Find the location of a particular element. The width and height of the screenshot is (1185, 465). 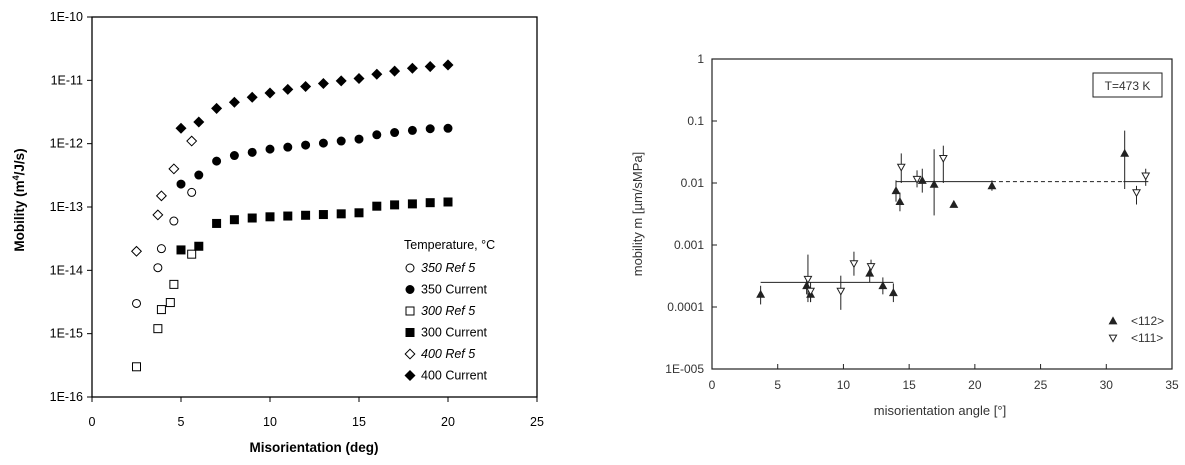

right-points is located at coordinates (953, 220).